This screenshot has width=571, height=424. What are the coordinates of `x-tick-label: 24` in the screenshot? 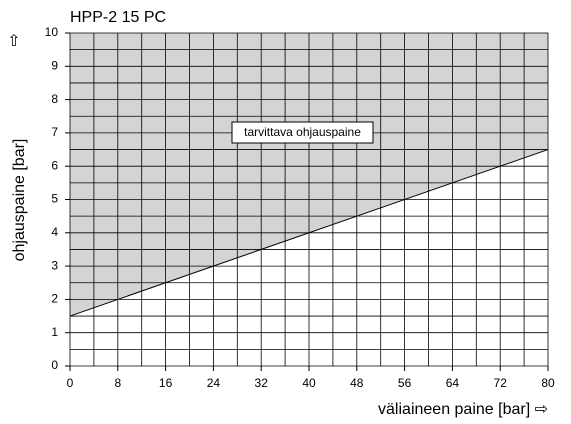 It's located at (214, 383).